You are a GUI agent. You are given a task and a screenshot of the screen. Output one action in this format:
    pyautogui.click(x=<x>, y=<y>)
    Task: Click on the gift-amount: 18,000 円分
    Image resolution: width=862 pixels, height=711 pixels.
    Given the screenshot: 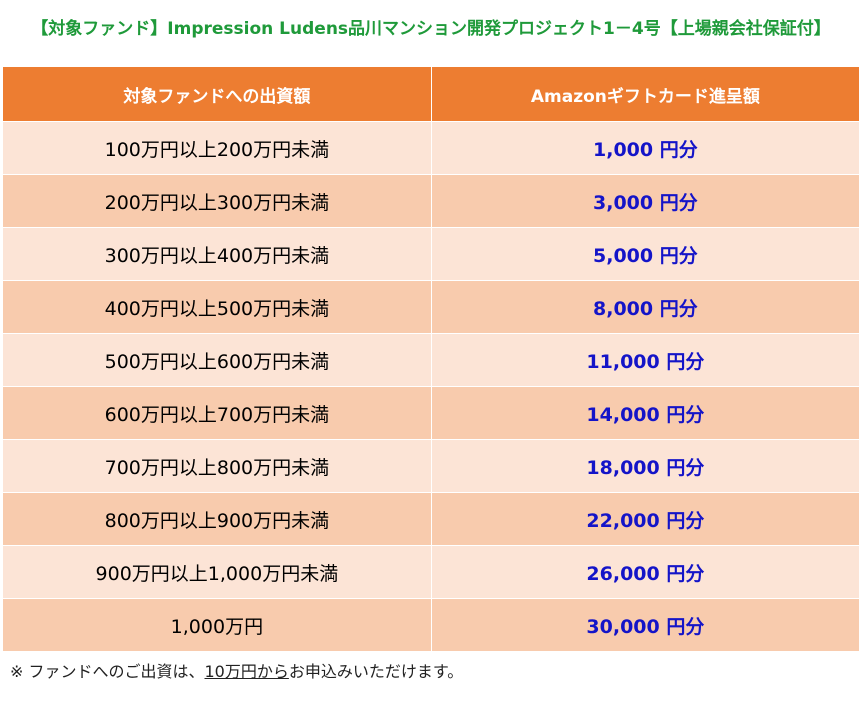 What is the action you would take?
    pyautogui.click(x=646, y=466)
    